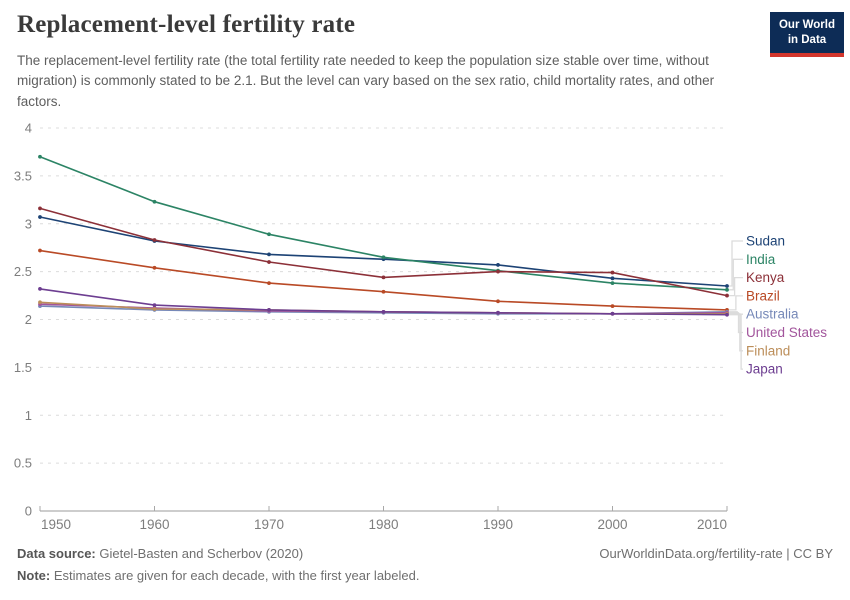  I want to click on y-tick-label-2: 2, so click(28, 319).